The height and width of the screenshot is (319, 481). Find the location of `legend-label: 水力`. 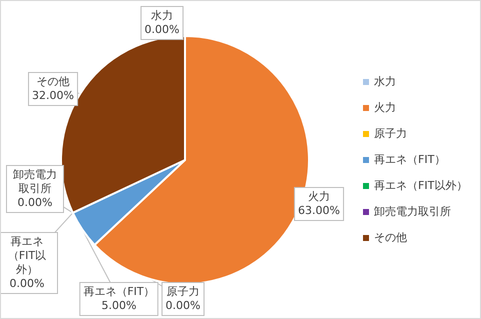

legend-label: 水力 is located at coordinates (385, 81).